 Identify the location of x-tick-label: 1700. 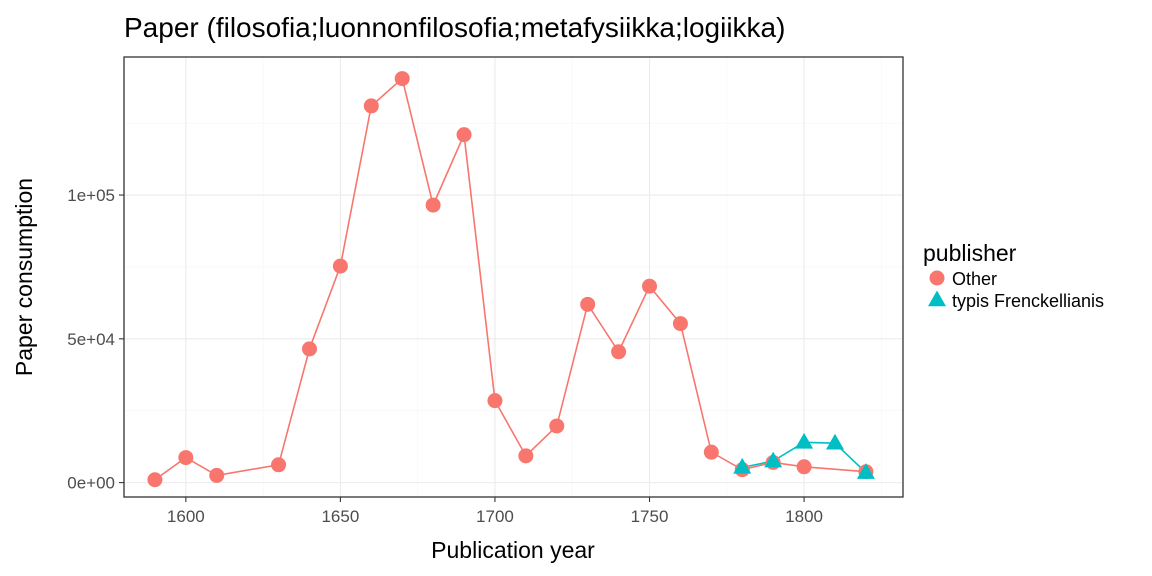
(495, 516).